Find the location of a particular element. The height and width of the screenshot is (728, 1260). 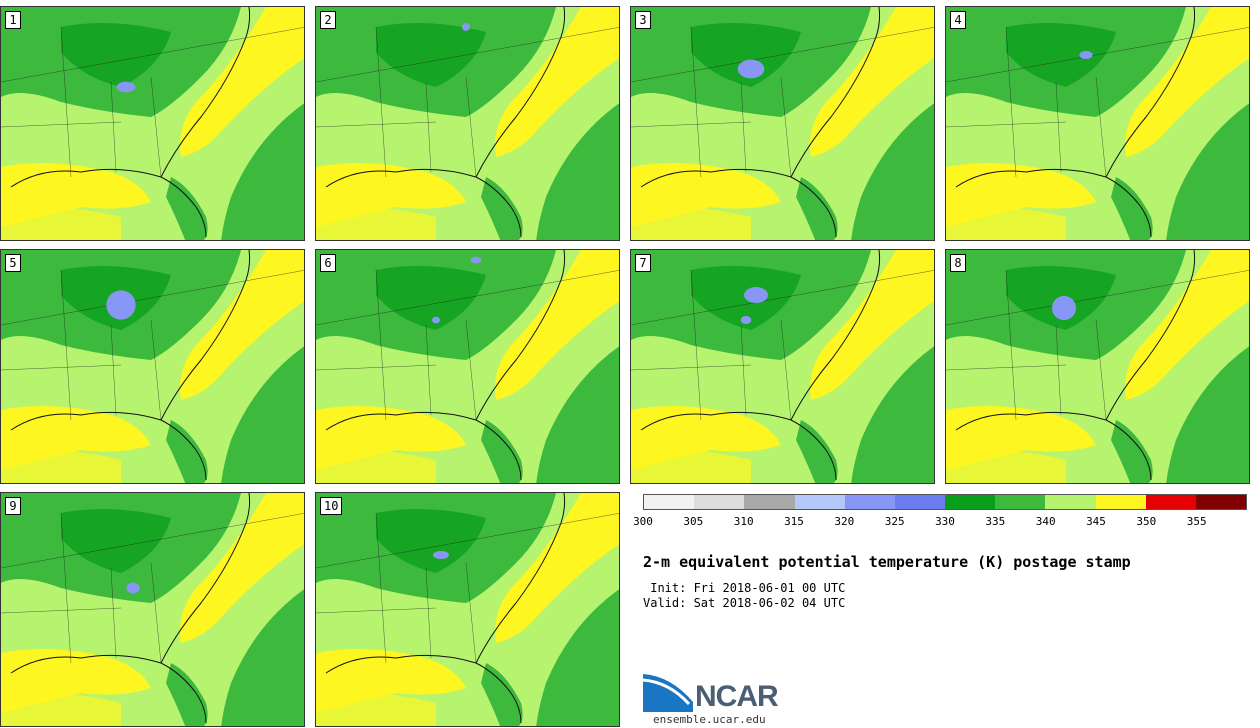

init-time: Init: Fri 2018-06-01 00 UTC is located at coordinates (744, 588).